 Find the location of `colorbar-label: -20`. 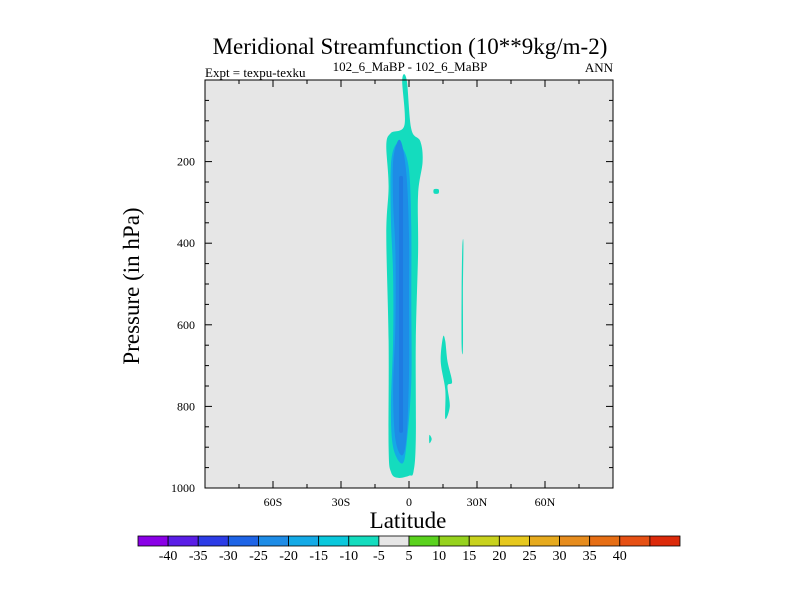

colorbar-label: -20 is located at coordinates (288, 556).